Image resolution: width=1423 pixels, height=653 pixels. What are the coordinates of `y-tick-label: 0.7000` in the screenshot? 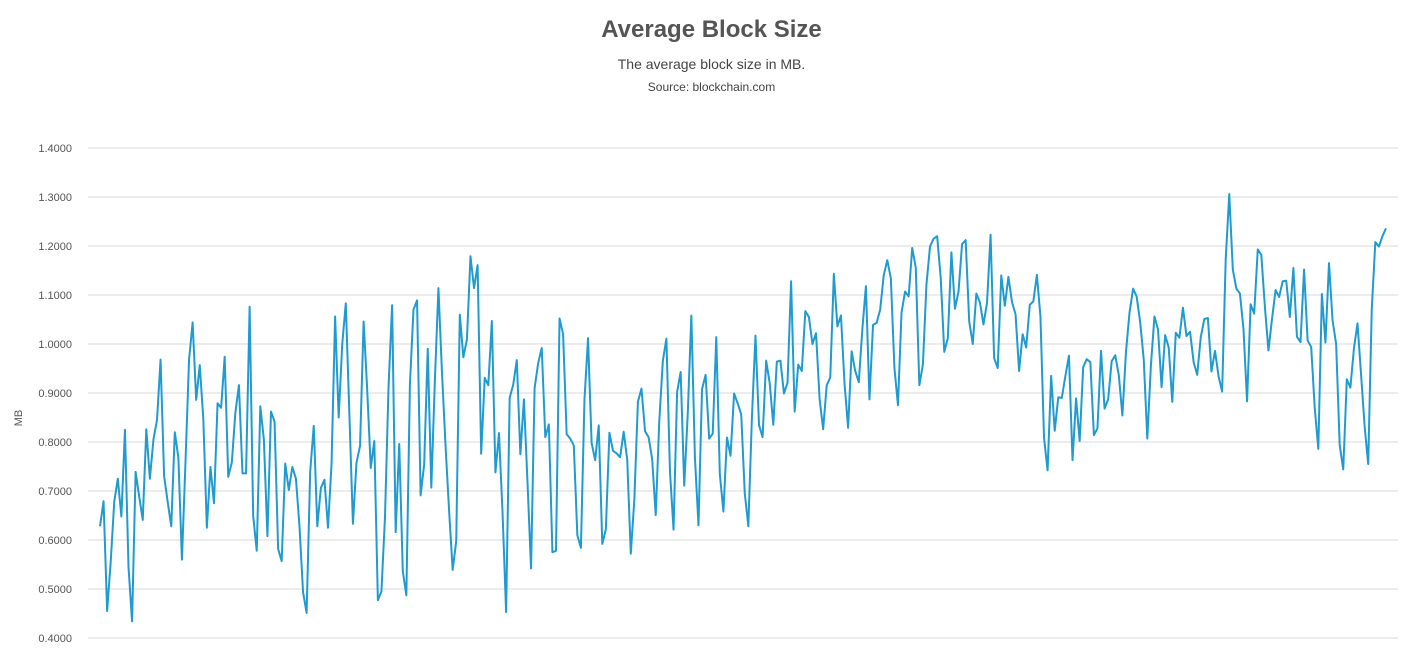 It's located at (55, 492).